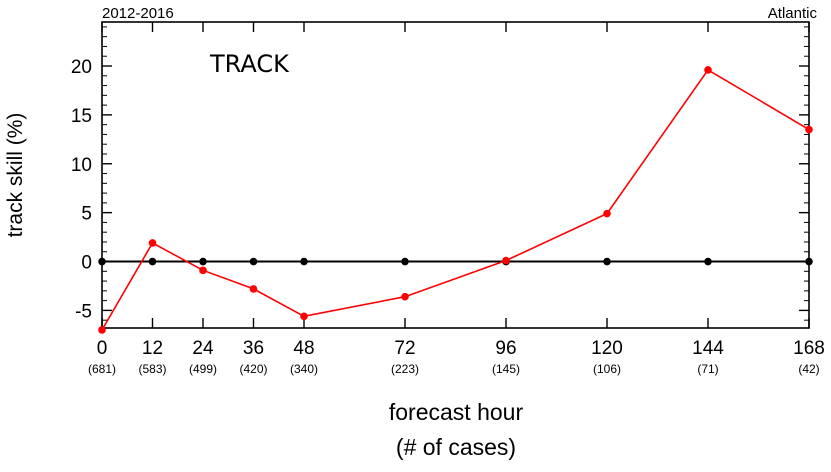  What do you see at coordinates (86, 214) in the screenshot?
I see `y-tick-label: 5` at bounding box center [86, 214].